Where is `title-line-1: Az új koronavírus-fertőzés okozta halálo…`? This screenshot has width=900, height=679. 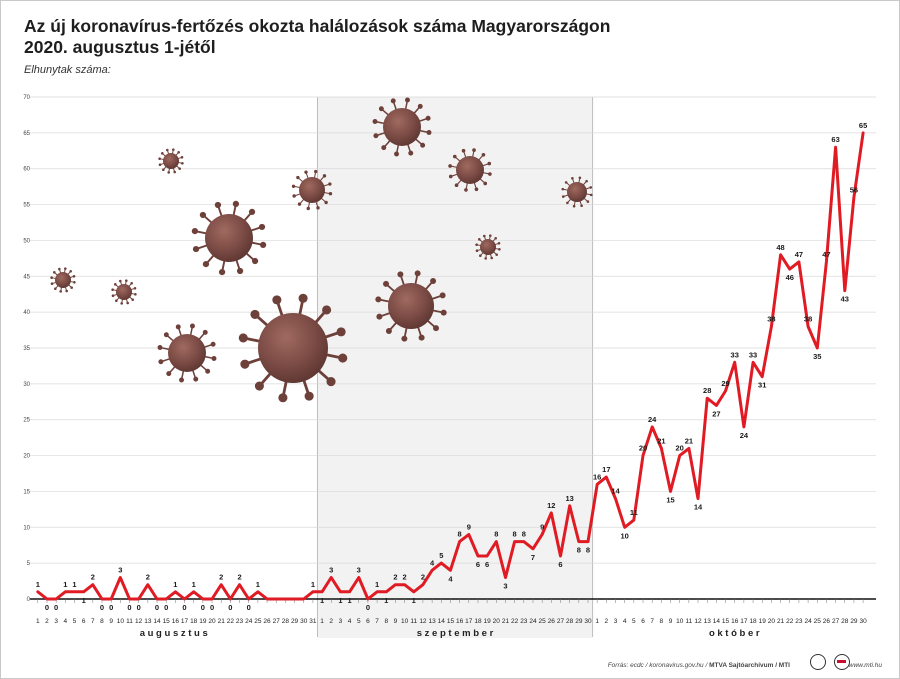
title-line-1: Az új koronavírus-fertőzés okozta halálo… is located at coordinates (317, 26).